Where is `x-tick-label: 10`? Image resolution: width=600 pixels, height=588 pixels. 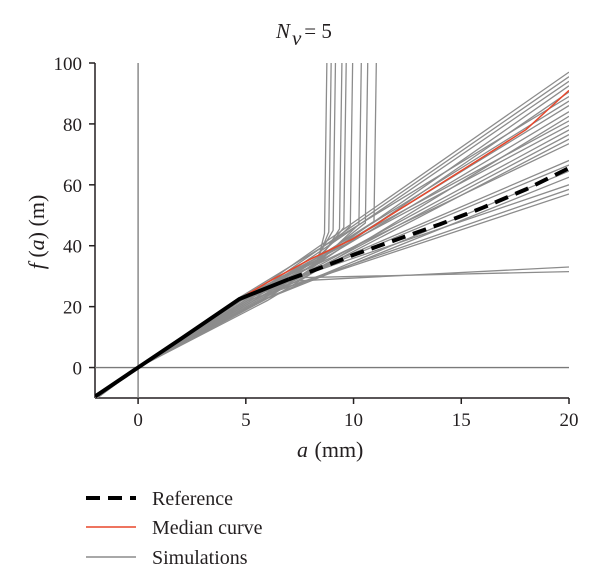
x-tick-label: 10 is located at coordinates (353, 420).